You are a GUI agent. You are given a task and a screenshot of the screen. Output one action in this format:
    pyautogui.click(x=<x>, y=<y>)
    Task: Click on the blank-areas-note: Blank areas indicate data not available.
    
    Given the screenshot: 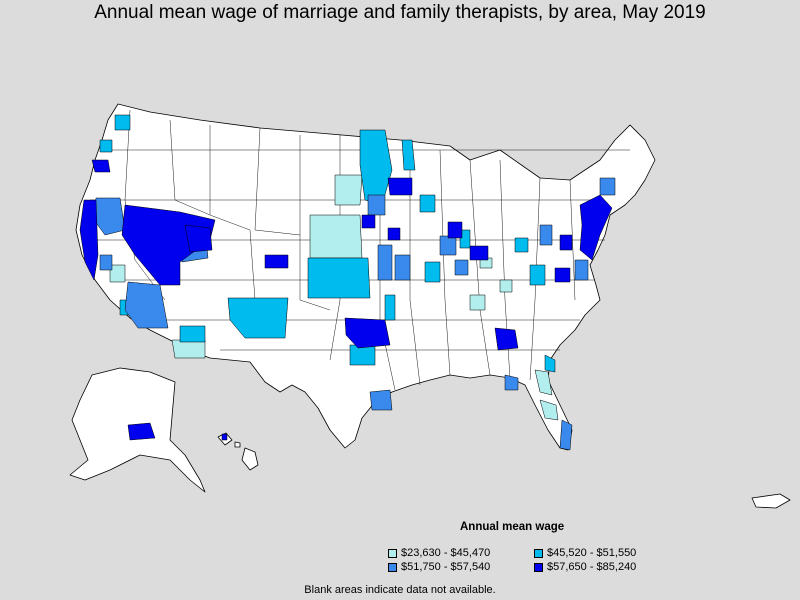 What is the action you would take?
    pyautogui.click(x=400, y=590)
    